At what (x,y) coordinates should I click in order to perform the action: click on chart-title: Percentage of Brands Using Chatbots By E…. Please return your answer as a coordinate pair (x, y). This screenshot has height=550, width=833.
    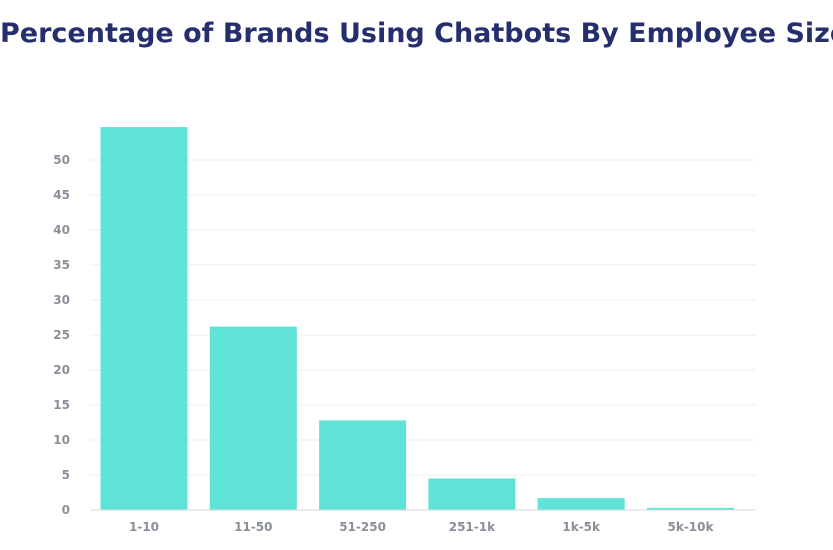
    Looking at the image, I should click on (416, 33).